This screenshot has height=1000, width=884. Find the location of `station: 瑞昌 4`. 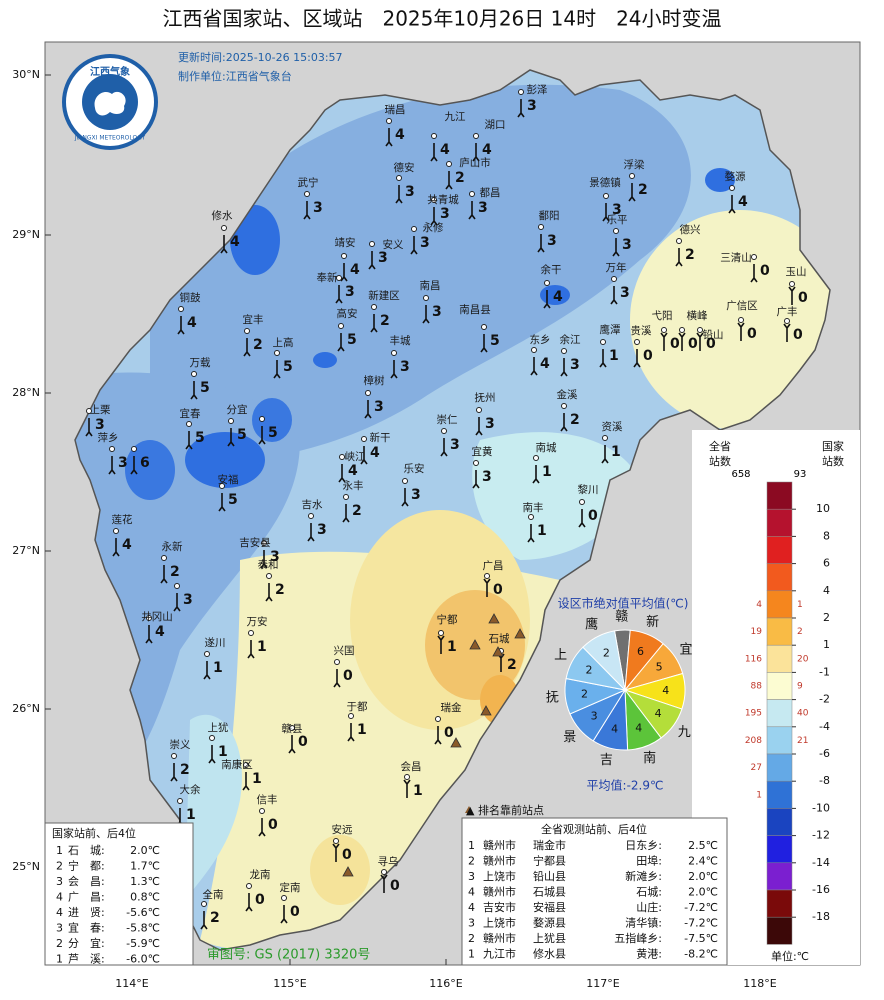

station: 瑞昌 4 is located at coordinates (395, 125).